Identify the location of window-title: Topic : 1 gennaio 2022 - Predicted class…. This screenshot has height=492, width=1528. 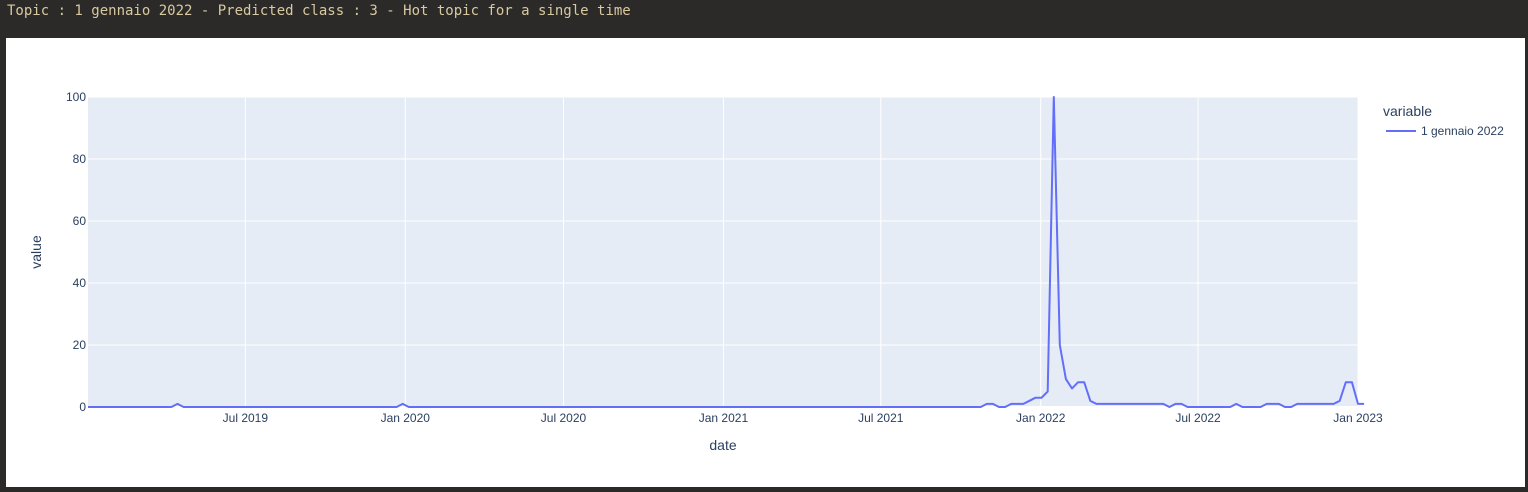
(319, 11).